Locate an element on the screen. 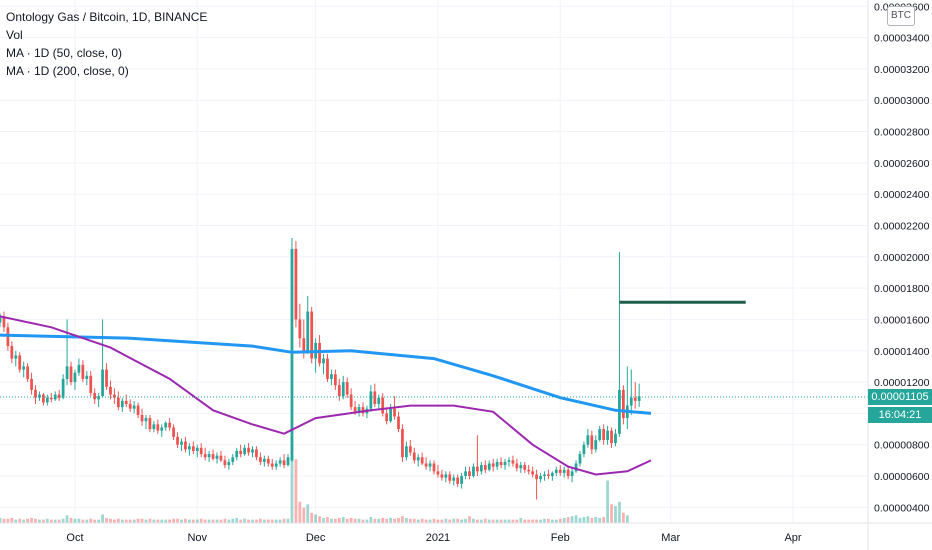  time-tick-label: 2021 is located at coordinates (438, 538).